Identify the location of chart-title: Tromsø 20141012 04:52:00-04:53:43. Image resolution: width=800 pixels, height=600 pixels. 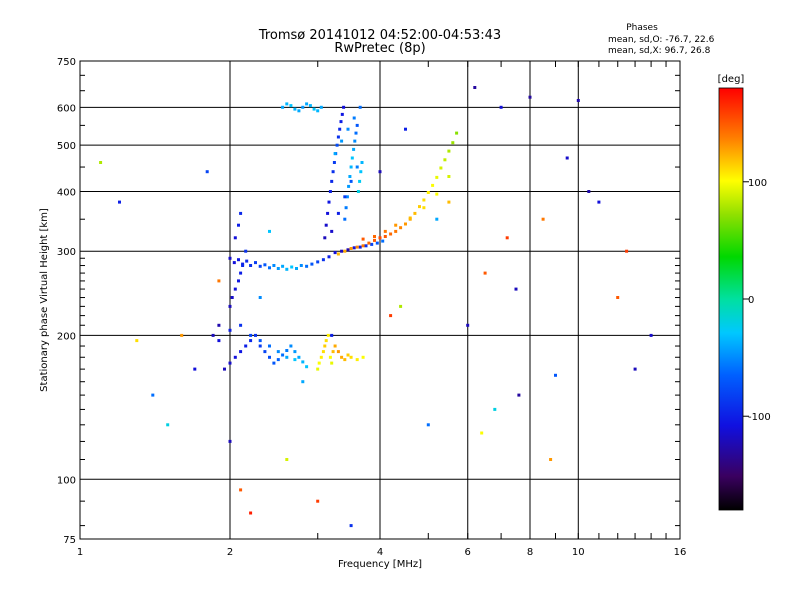
(379, 35).